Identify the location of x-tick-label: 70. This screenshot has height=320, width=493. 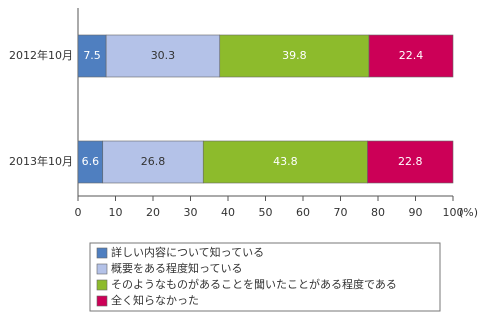
(341, 212).